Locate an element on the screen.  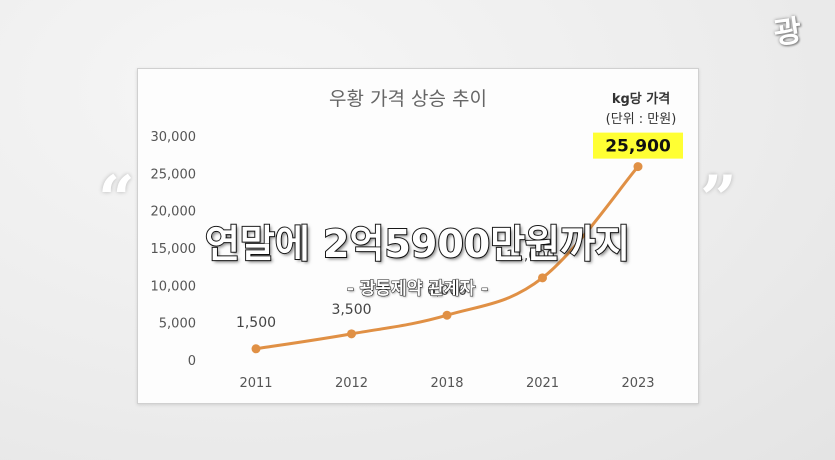
x-tick-label: 2018 is located at coordinates (446, 383).